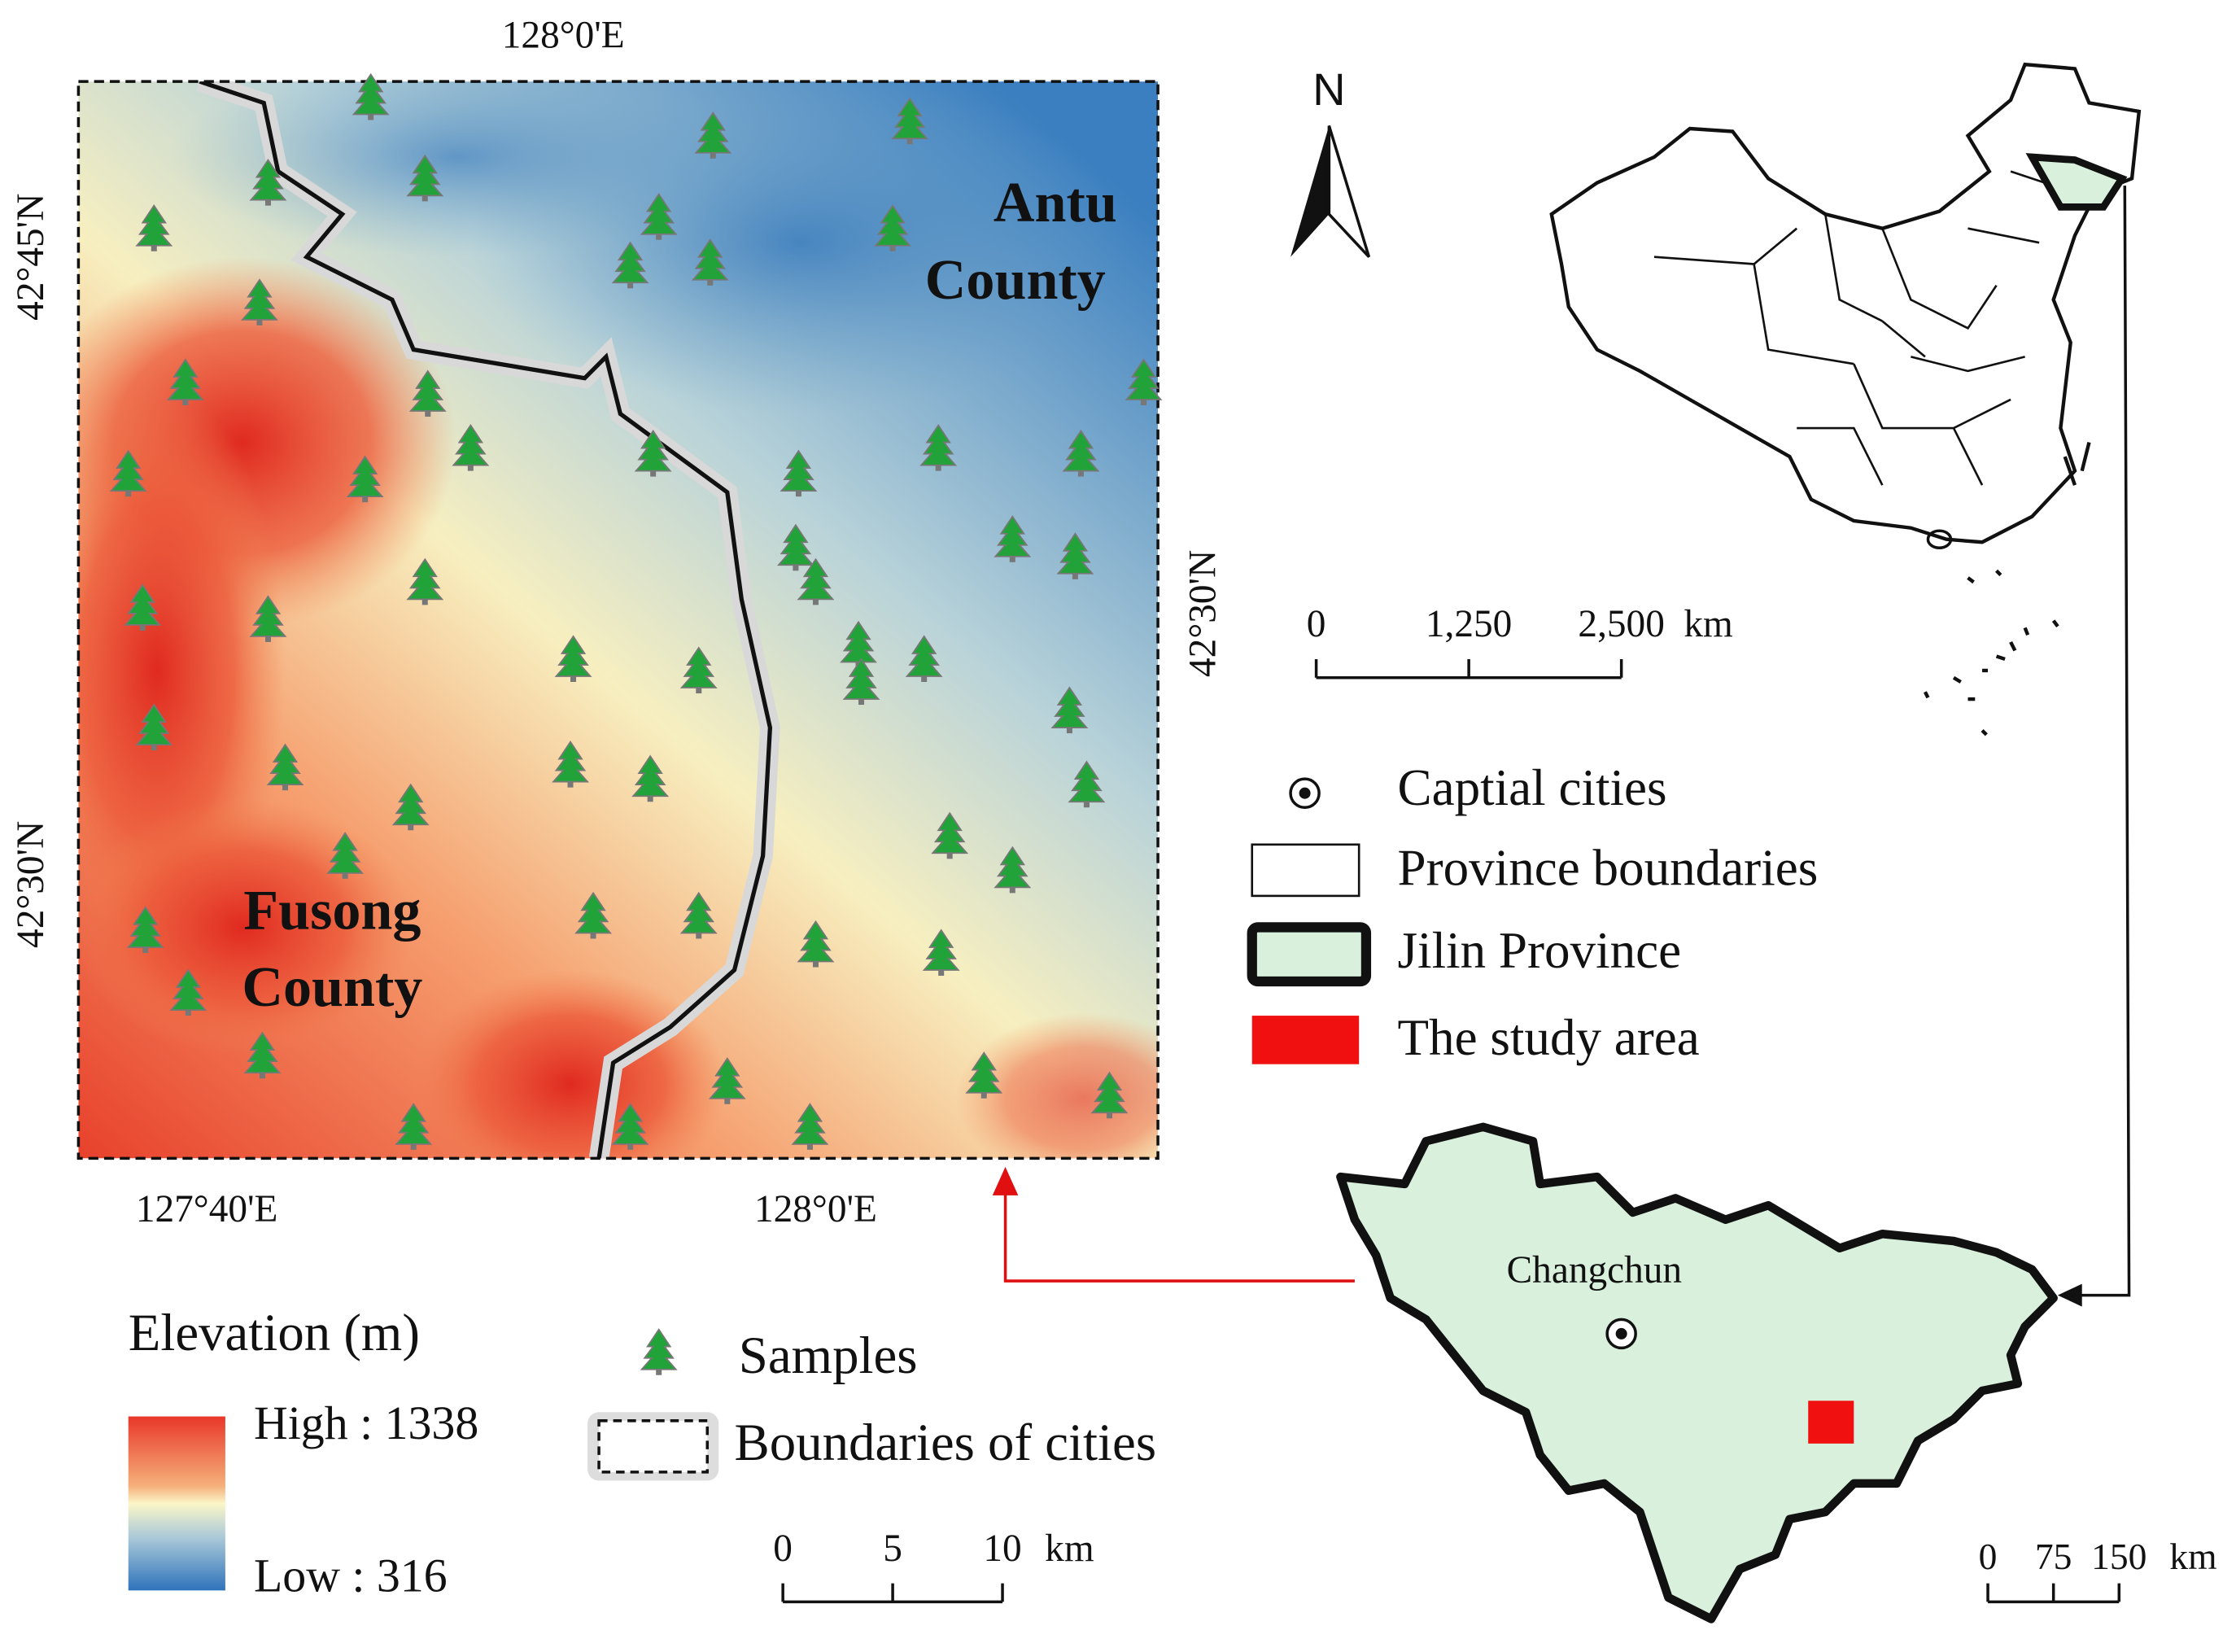  I want to click on scale-label: 1,250, so click(1469, 624).